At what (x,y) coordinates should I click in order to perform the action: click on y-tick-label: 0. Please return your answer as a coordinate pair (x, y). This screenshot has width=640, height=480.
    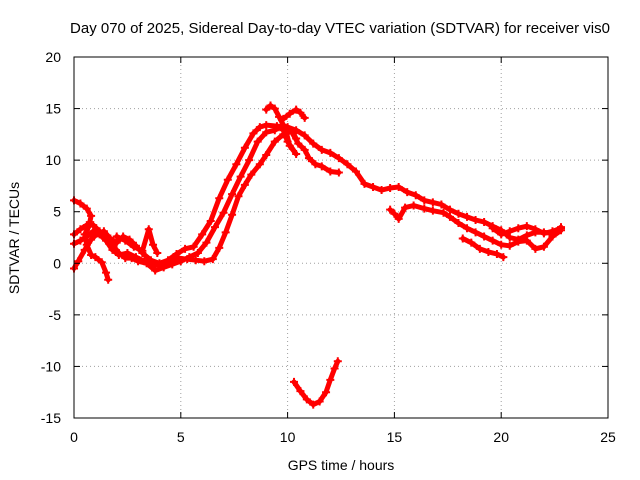
    Looking at the image, I should click on (57, 263).